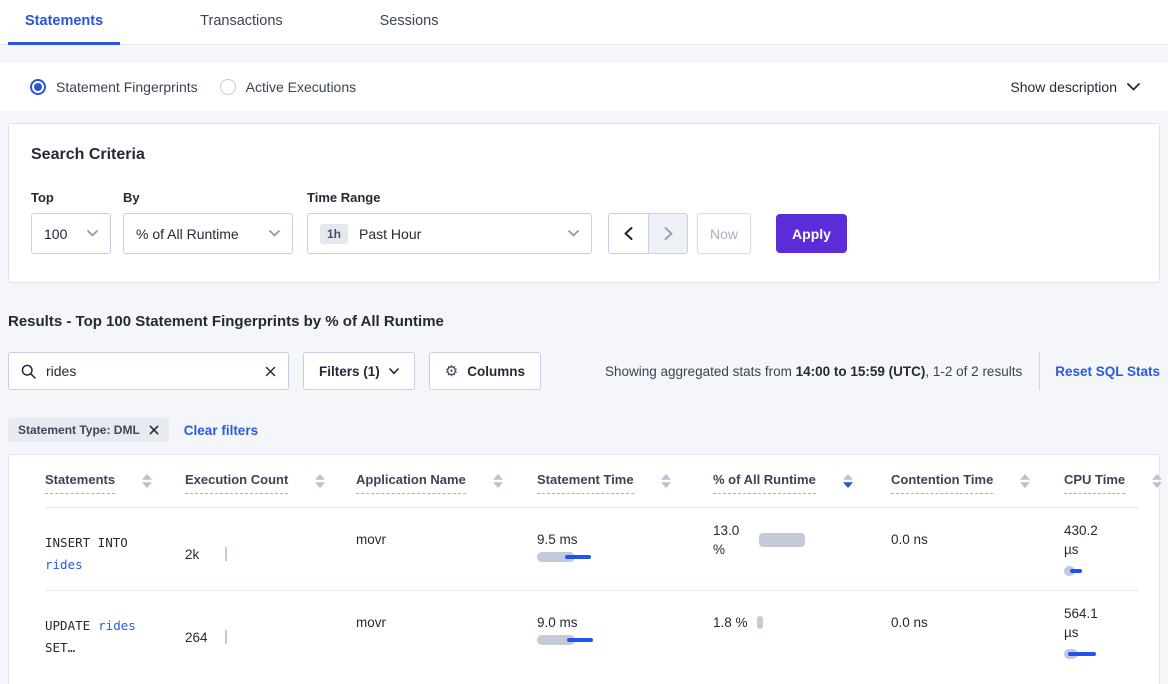 Image resolution: width=1168 pixels, height=684 pixels. What do you see at coordinates (390, 233) in the screenshot?
I see `time-range-value: Past Hour` at bounding box center [390, 233].